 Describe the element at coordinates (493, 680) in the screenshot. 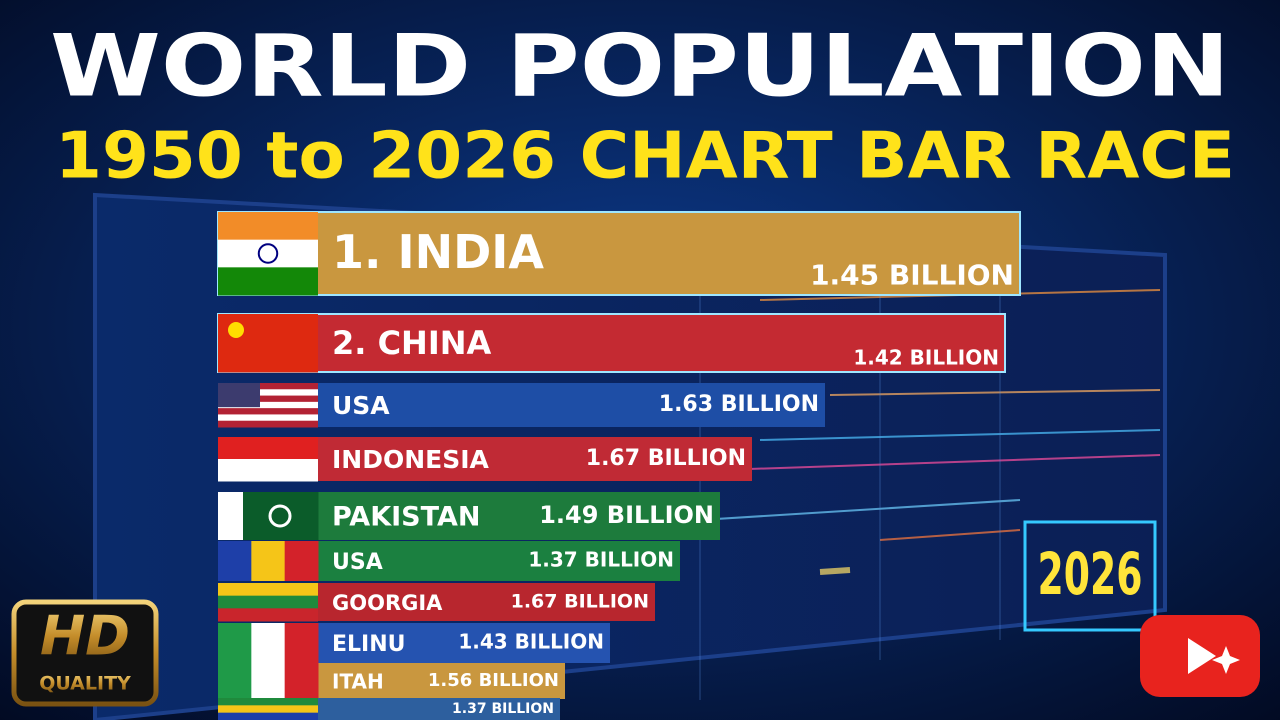

I see `value-label: 1.56 BILLION` at that location.